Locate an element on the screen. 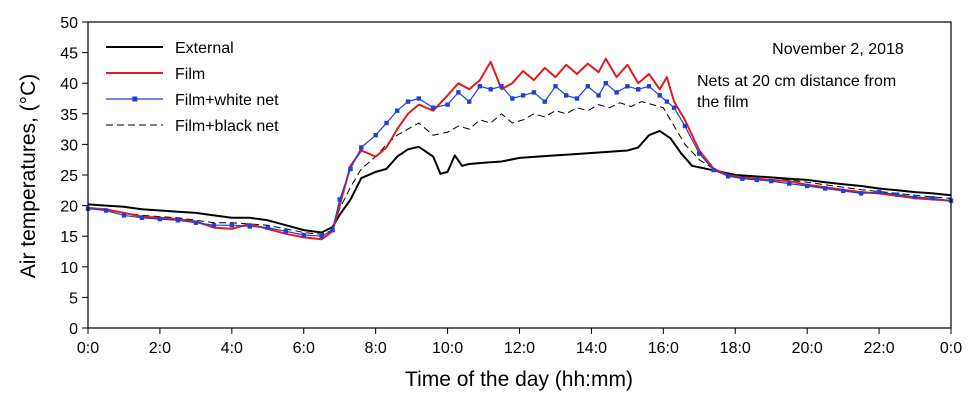  x-axis-ticks is located at coordinates (519, 331).